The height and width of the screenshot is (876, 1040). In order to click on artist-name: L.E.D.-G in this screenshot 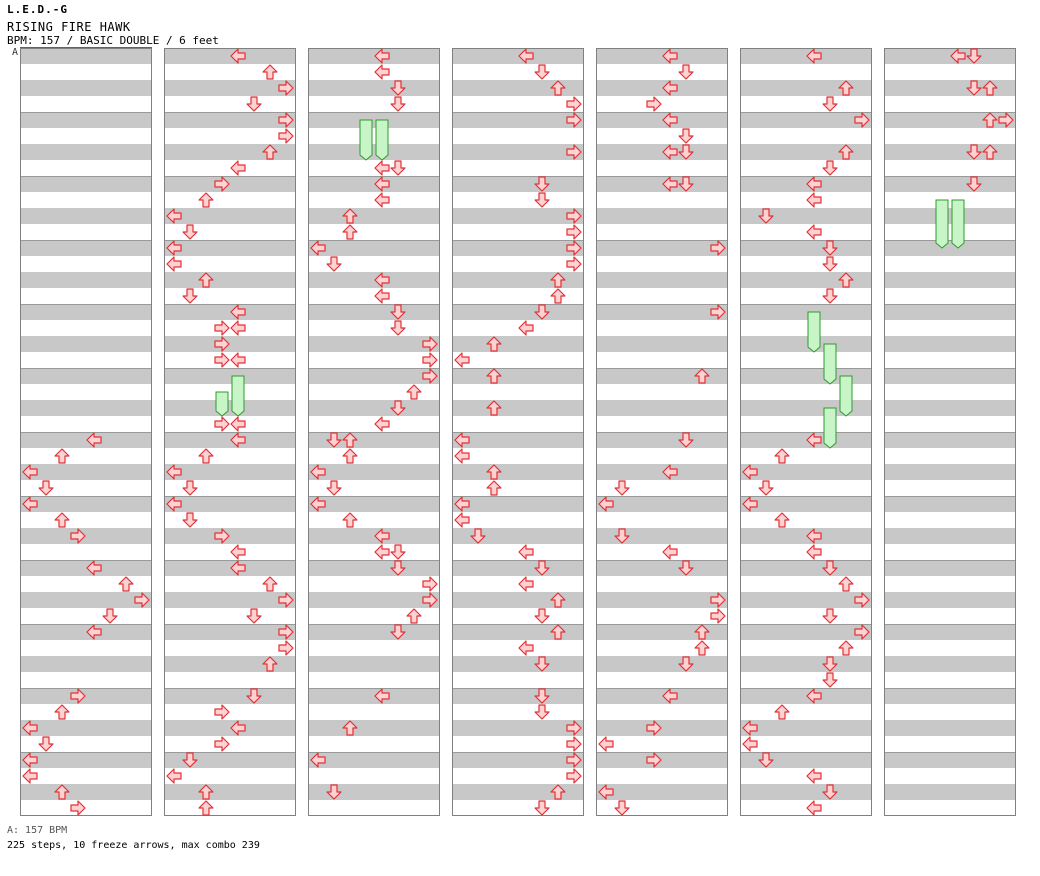, I will do `click(37, 9)`.